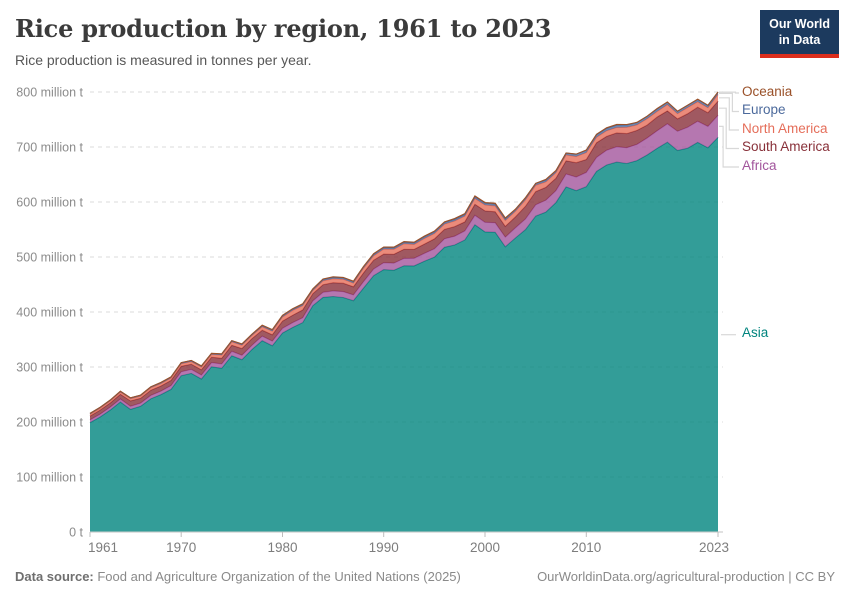  I want to click on legend-item-europe: Europe, so click(764, 109).